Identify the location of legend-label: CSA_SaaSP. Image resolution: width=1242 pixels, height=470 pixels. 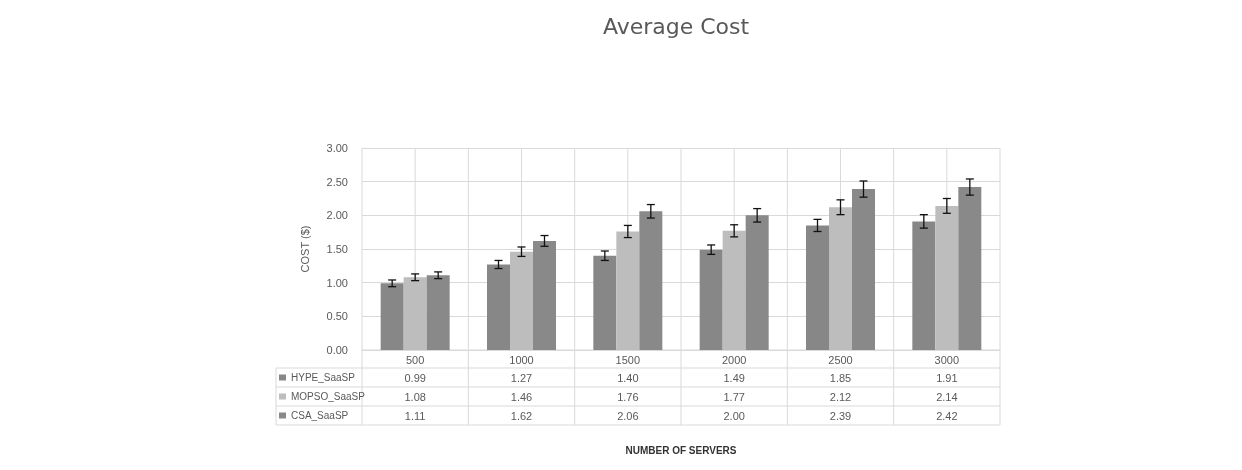
(320, 415).